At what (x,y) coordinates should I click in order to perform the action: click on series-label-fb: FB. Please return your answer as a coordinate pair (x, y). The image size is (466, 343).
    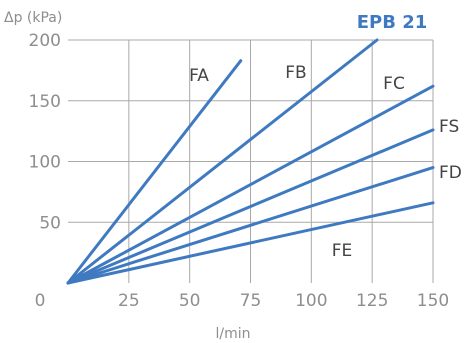
    Looking at the image, I should click on (295, 73).